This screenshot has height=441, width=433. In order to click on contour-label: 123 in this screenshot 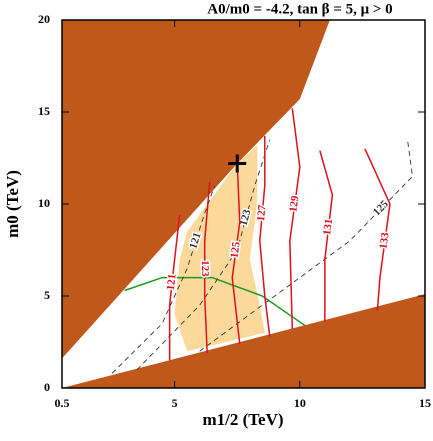, I will do `click(205, 268)`.